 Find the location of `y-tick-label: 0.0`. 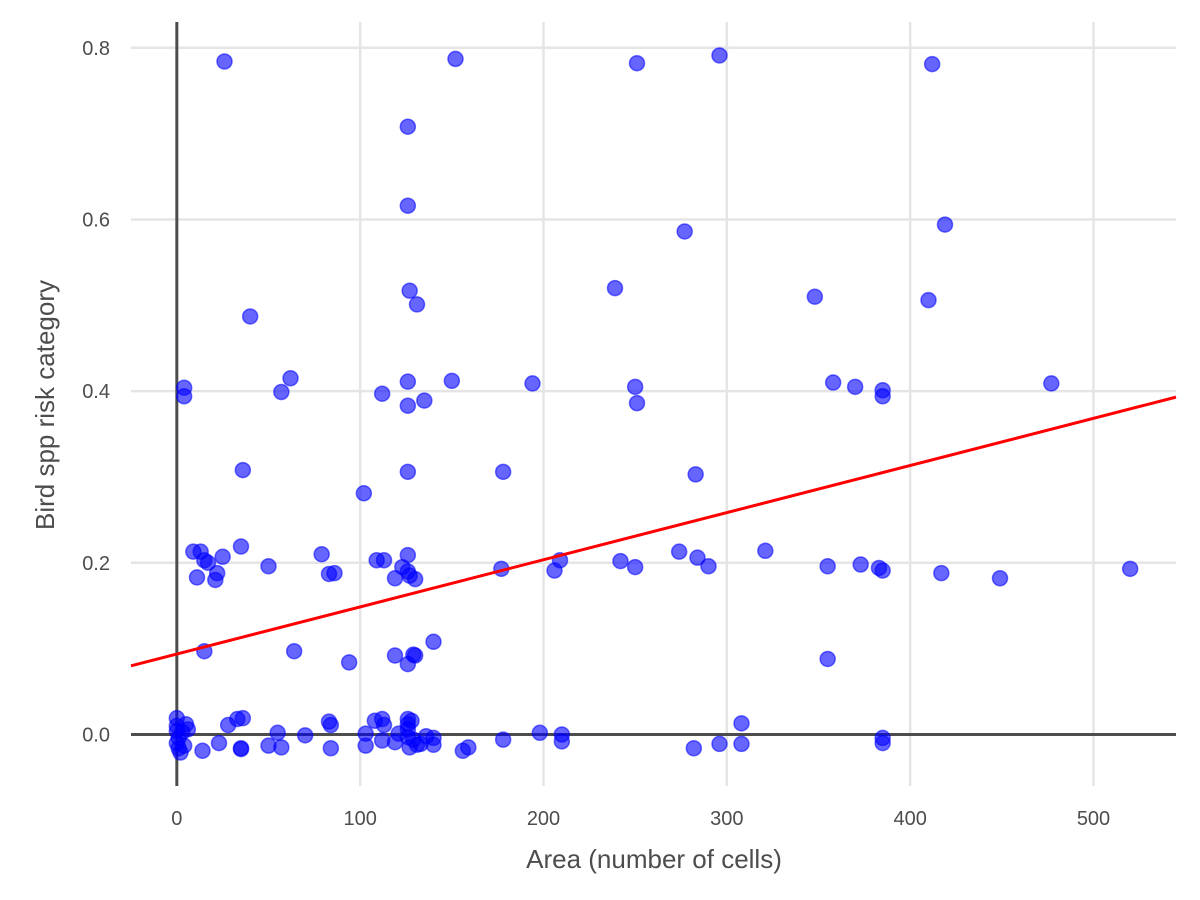

y-tick-label: 0.0 is located at coordinates (96, 735).